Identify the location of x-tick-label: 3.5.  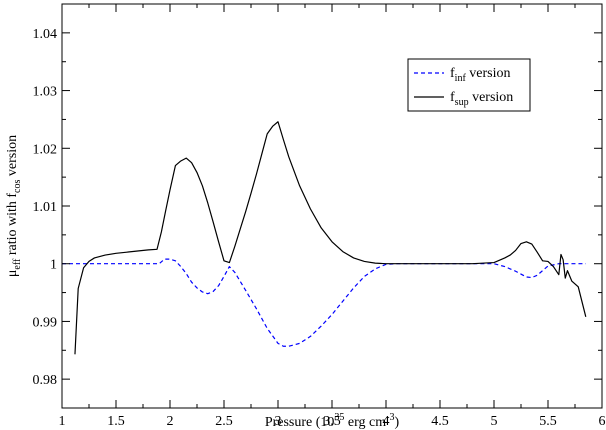
(332, 421).